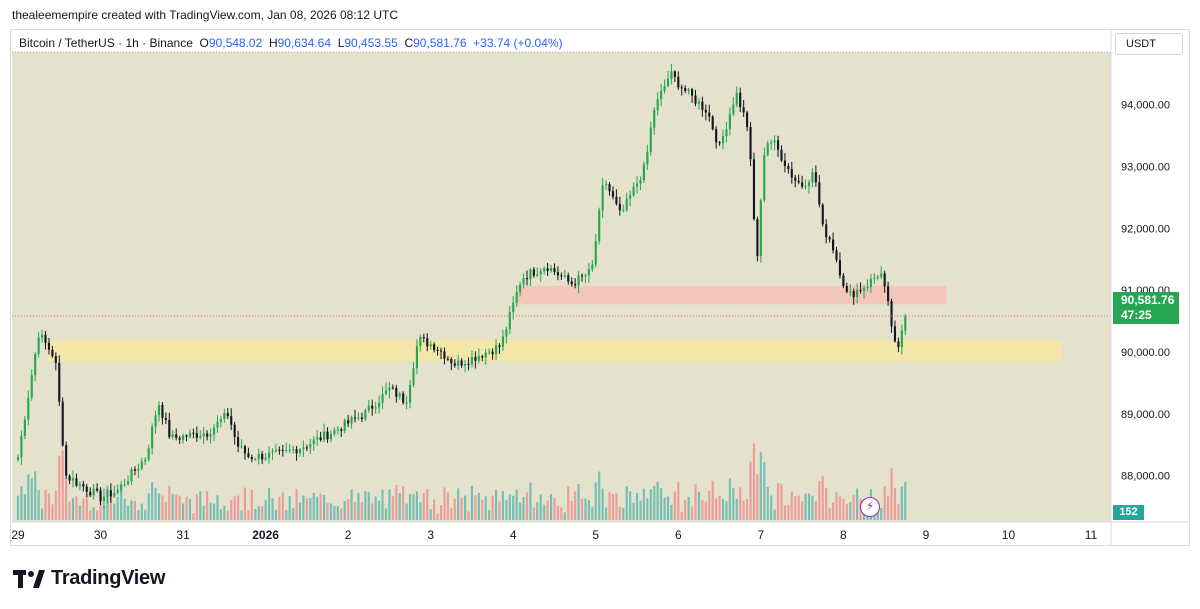 The width and height of the screenshot is (1200, 609). I want to click on tradingview-logo: TradingView, so click(89, 578).